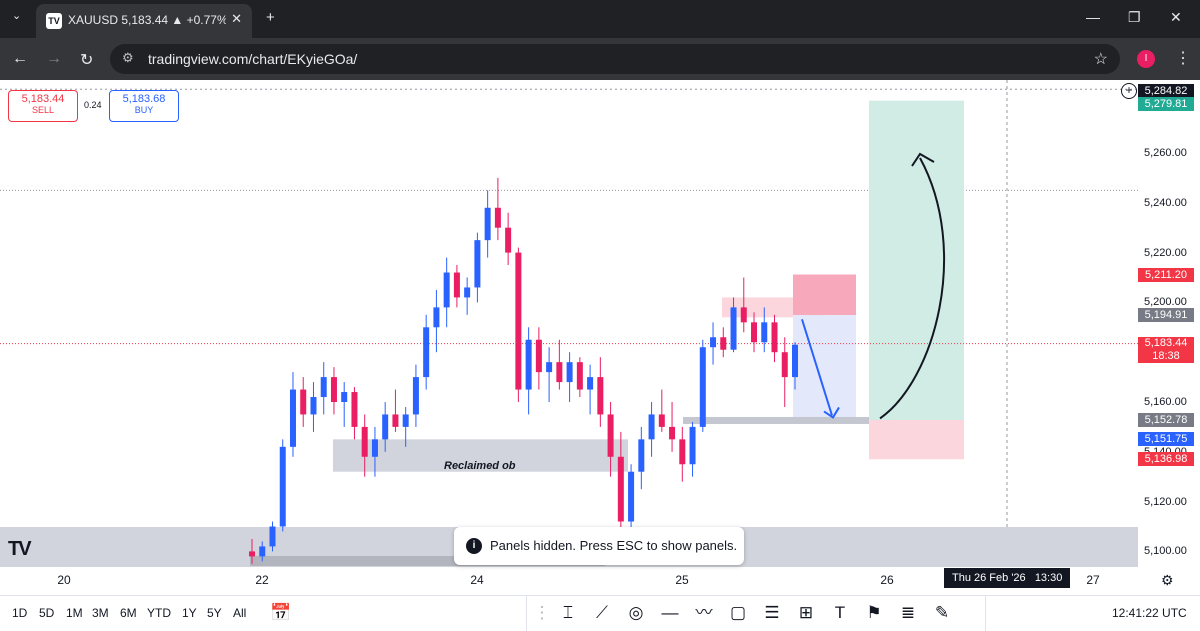  What do you see at coordinates (704, 612) in the screenshot?
I see `pattern-tool-icon: 〰` at bounding box center [704, 612].